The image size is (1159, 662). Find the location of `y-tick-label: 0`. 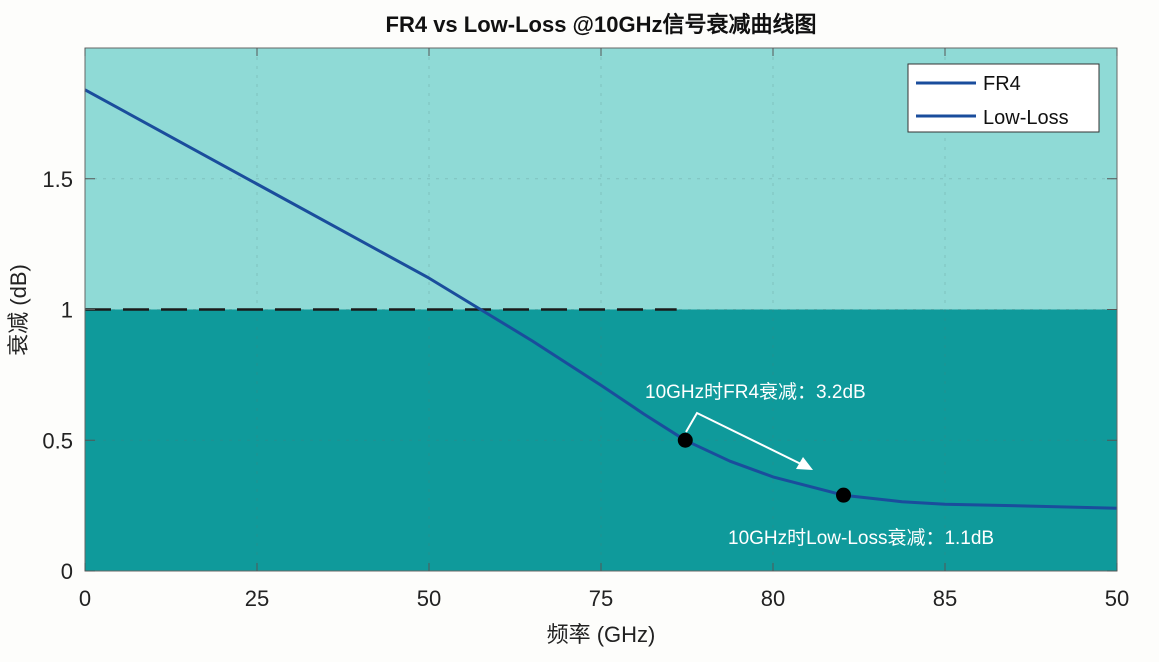

y-tick-label: 0 is located at coordinates (67, 571).